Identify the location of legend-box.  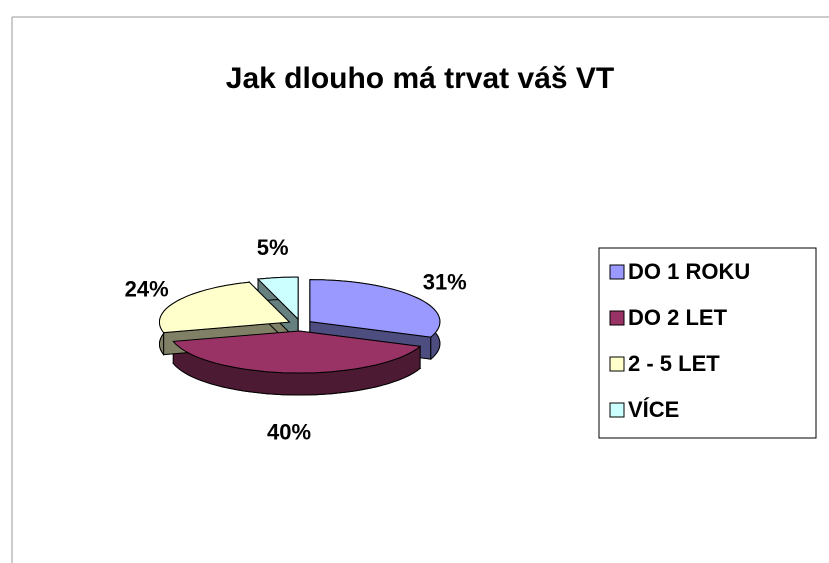
(707, 343).